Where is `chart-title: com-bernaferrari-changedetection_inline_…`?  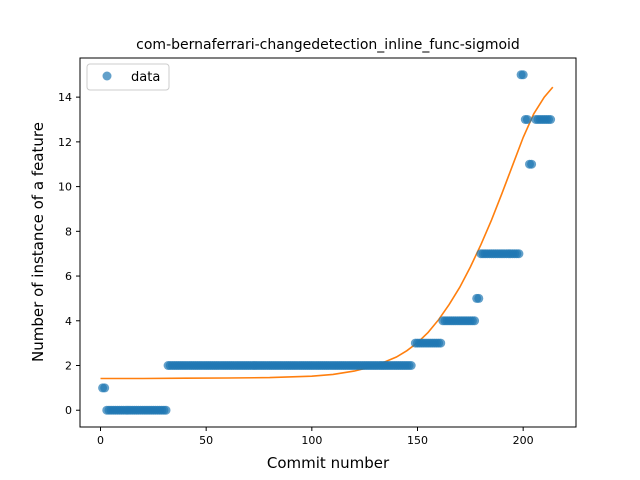
chart-title: com-bernaferrari-changedetection_inline_… is located at coordinates (328, 45).